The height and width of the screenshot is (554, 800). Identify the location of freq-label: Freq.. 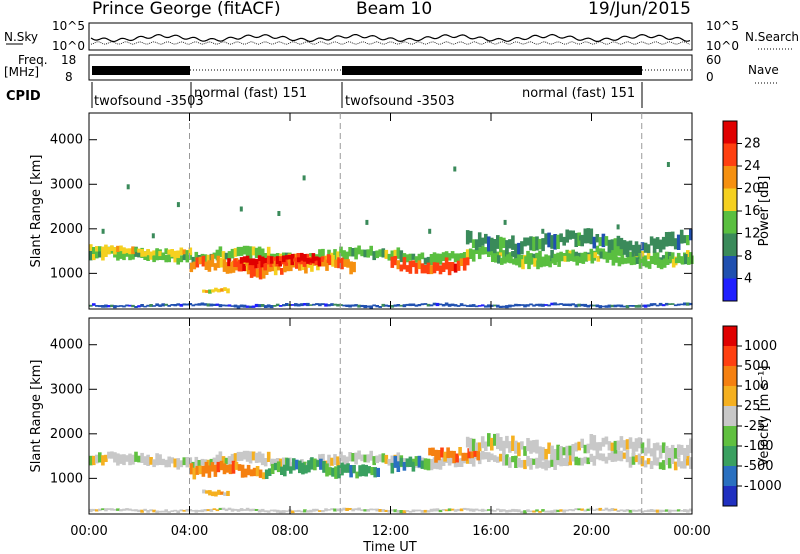
(33, 60).